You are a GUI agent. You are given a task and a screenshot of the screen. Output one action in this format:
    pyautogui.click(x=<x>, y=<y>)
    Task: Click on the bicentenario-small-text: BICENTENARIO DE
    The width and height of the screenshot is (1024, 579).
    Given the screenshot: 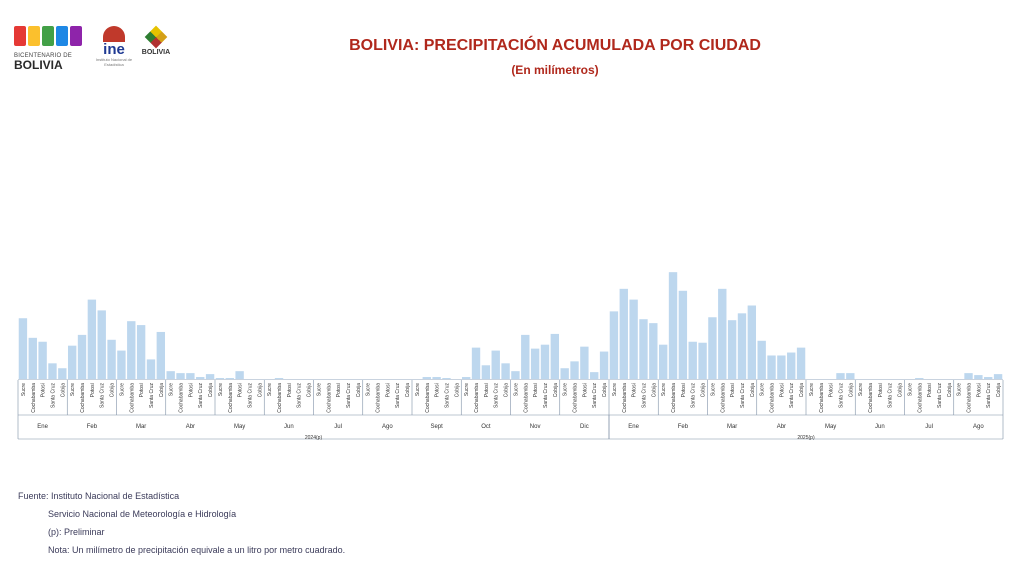 What is the action you would take?
    pyautogui.click(x=43, y=56)
    